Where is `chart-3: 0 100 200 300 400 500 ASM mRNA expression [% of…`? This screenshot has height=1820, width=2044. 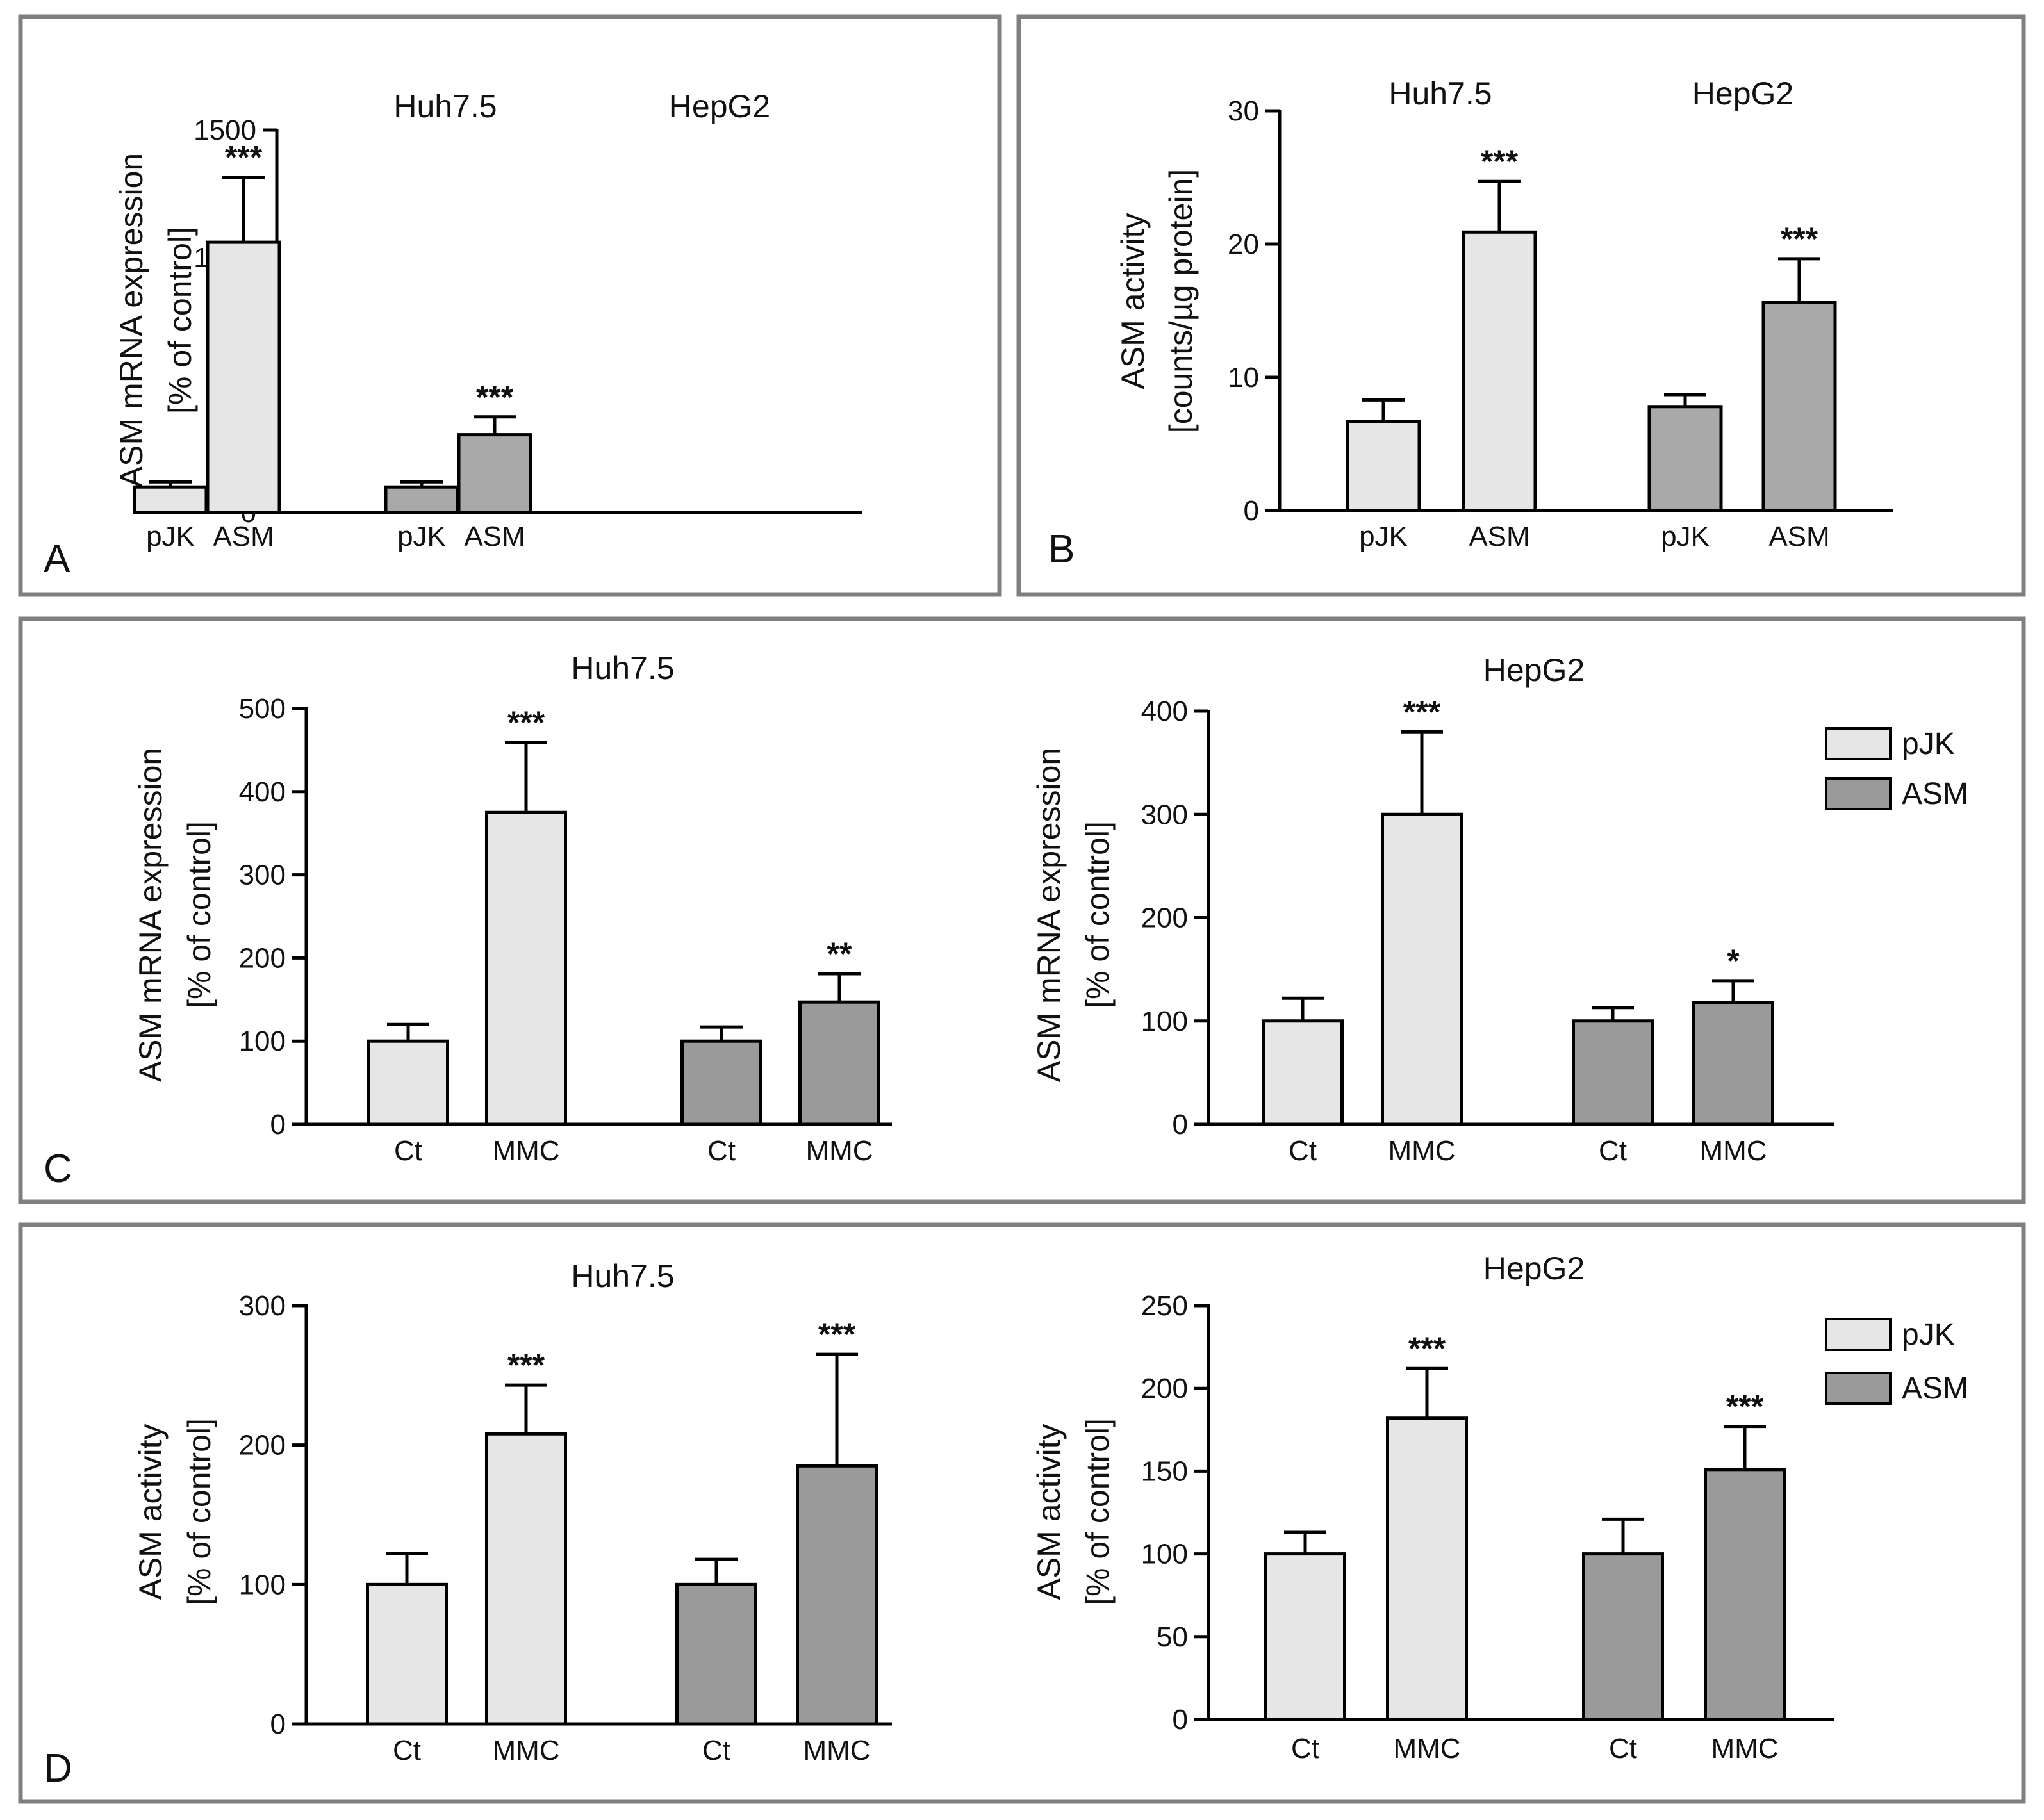
chart-3: 0 100 200 300 400 500 ASM mRNA expression [% of… is located at coordinates (468, 920).